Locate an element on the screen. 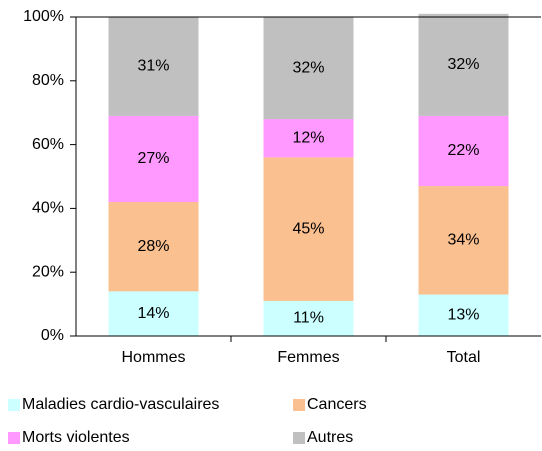 This screenshot has width=542, height=451. data-label: 11% is located at coordinates (308, 318).